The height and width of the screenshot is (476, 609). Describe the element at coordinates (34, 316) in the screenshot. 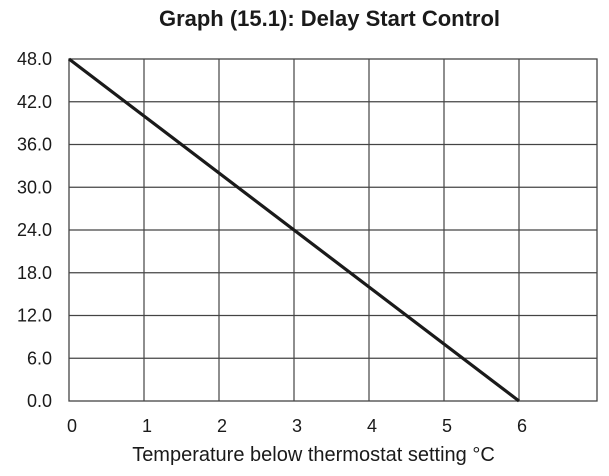

I see `y-tick-label: 12.0` at that location.